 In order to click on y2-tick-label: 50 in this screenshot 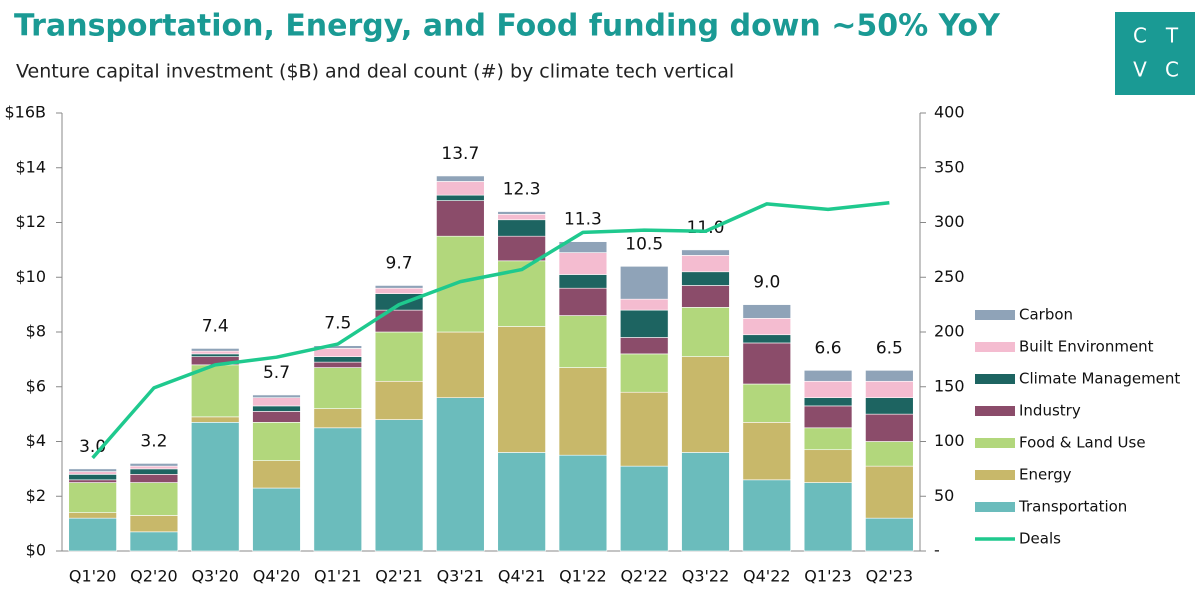, I will do `click(944, 495)`.